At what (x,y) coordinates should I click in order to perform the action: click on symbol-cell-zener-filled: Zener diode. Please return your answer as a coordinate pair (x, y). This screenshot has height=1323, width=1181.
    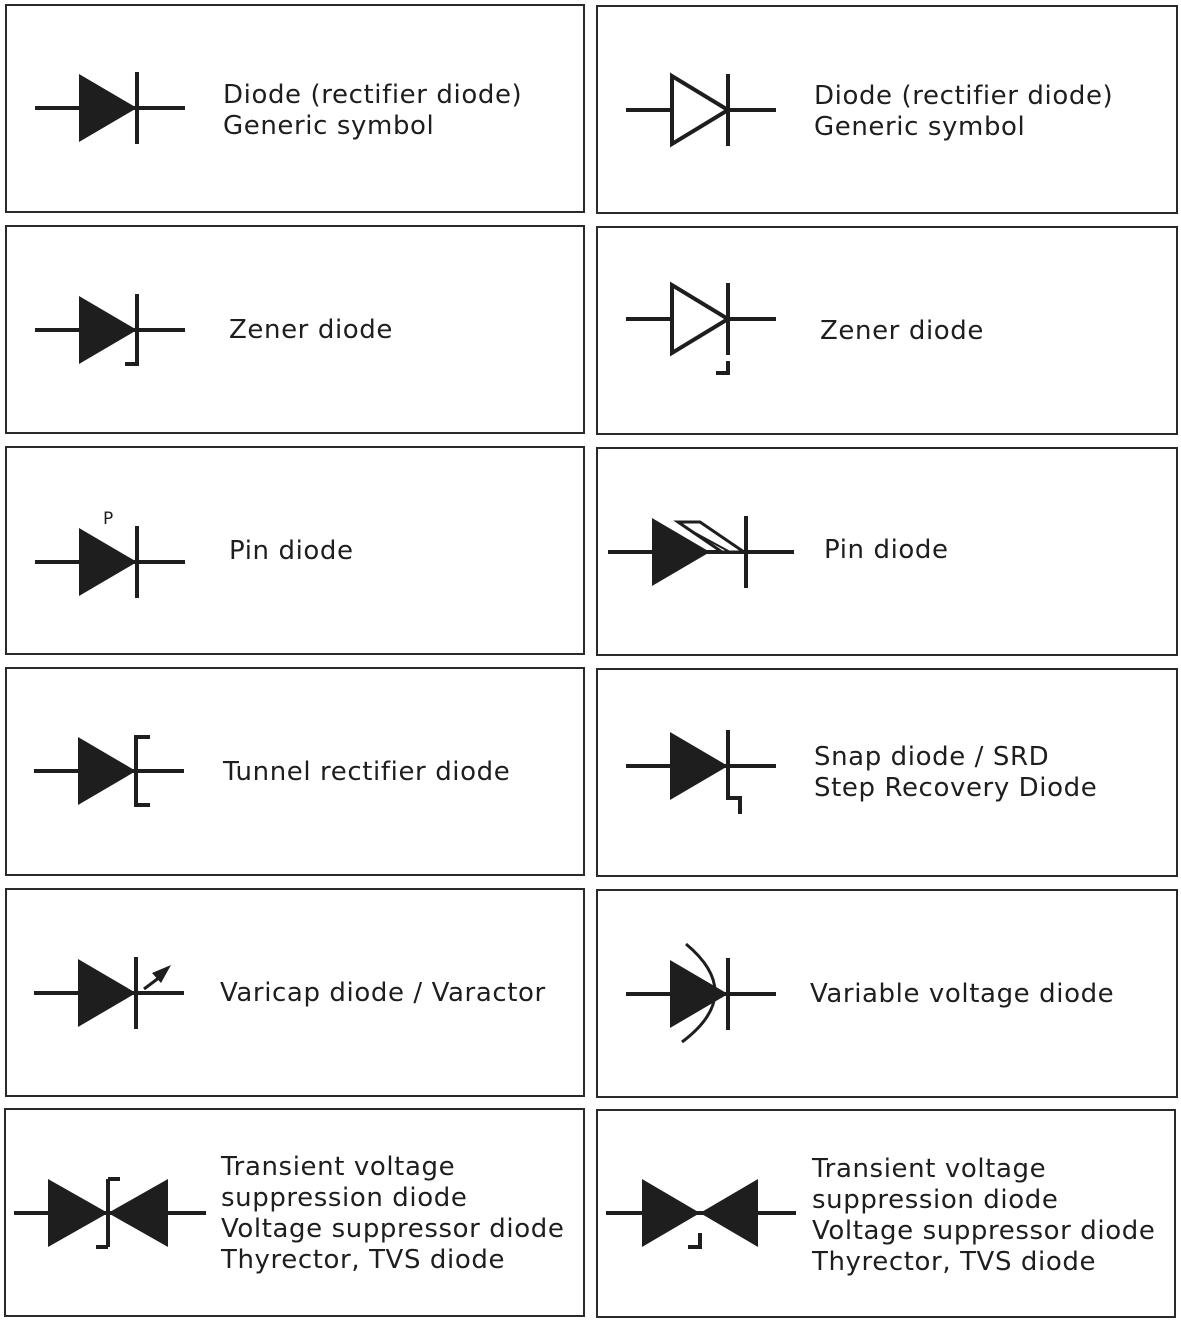
    Looking at the image, I should click on (295, 329).